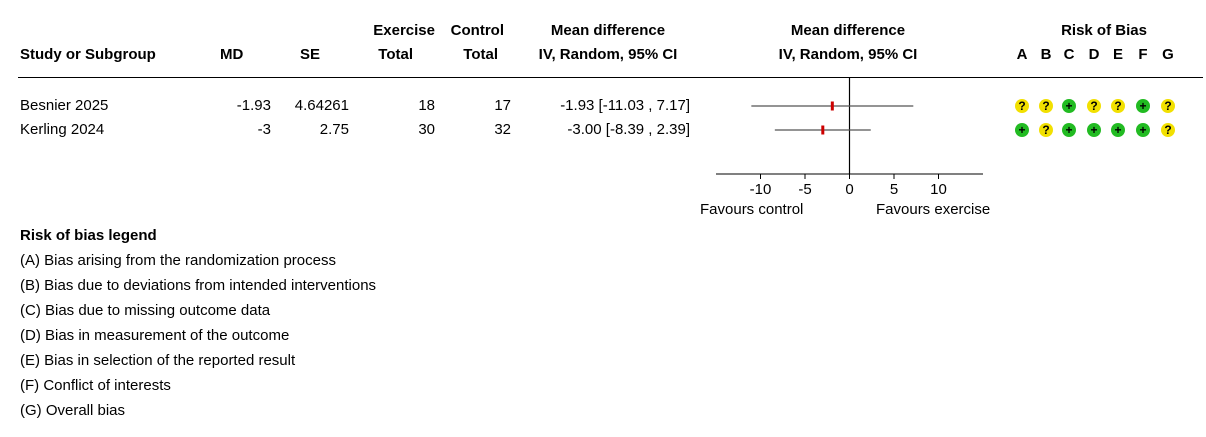  What do you see at coordinates (145, 310) in the screenshot?
I see `legend-item: (C) Bias due to missing outcome data` at bounding box center [145, 310].